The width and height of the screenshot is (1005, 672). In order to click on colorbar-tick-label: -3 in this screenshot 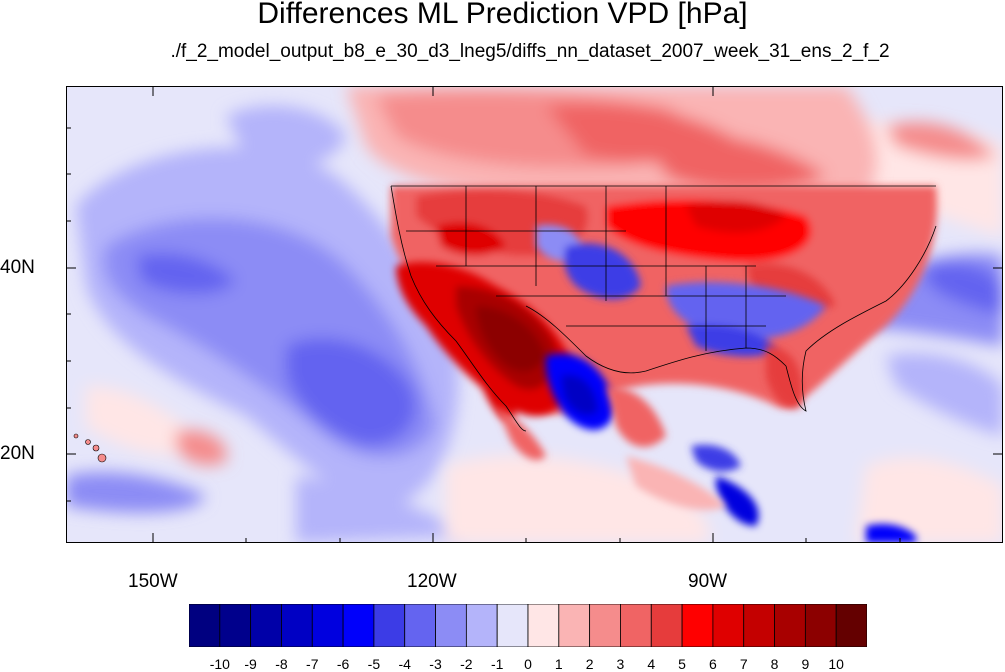, I will do `click(435, 664)`.